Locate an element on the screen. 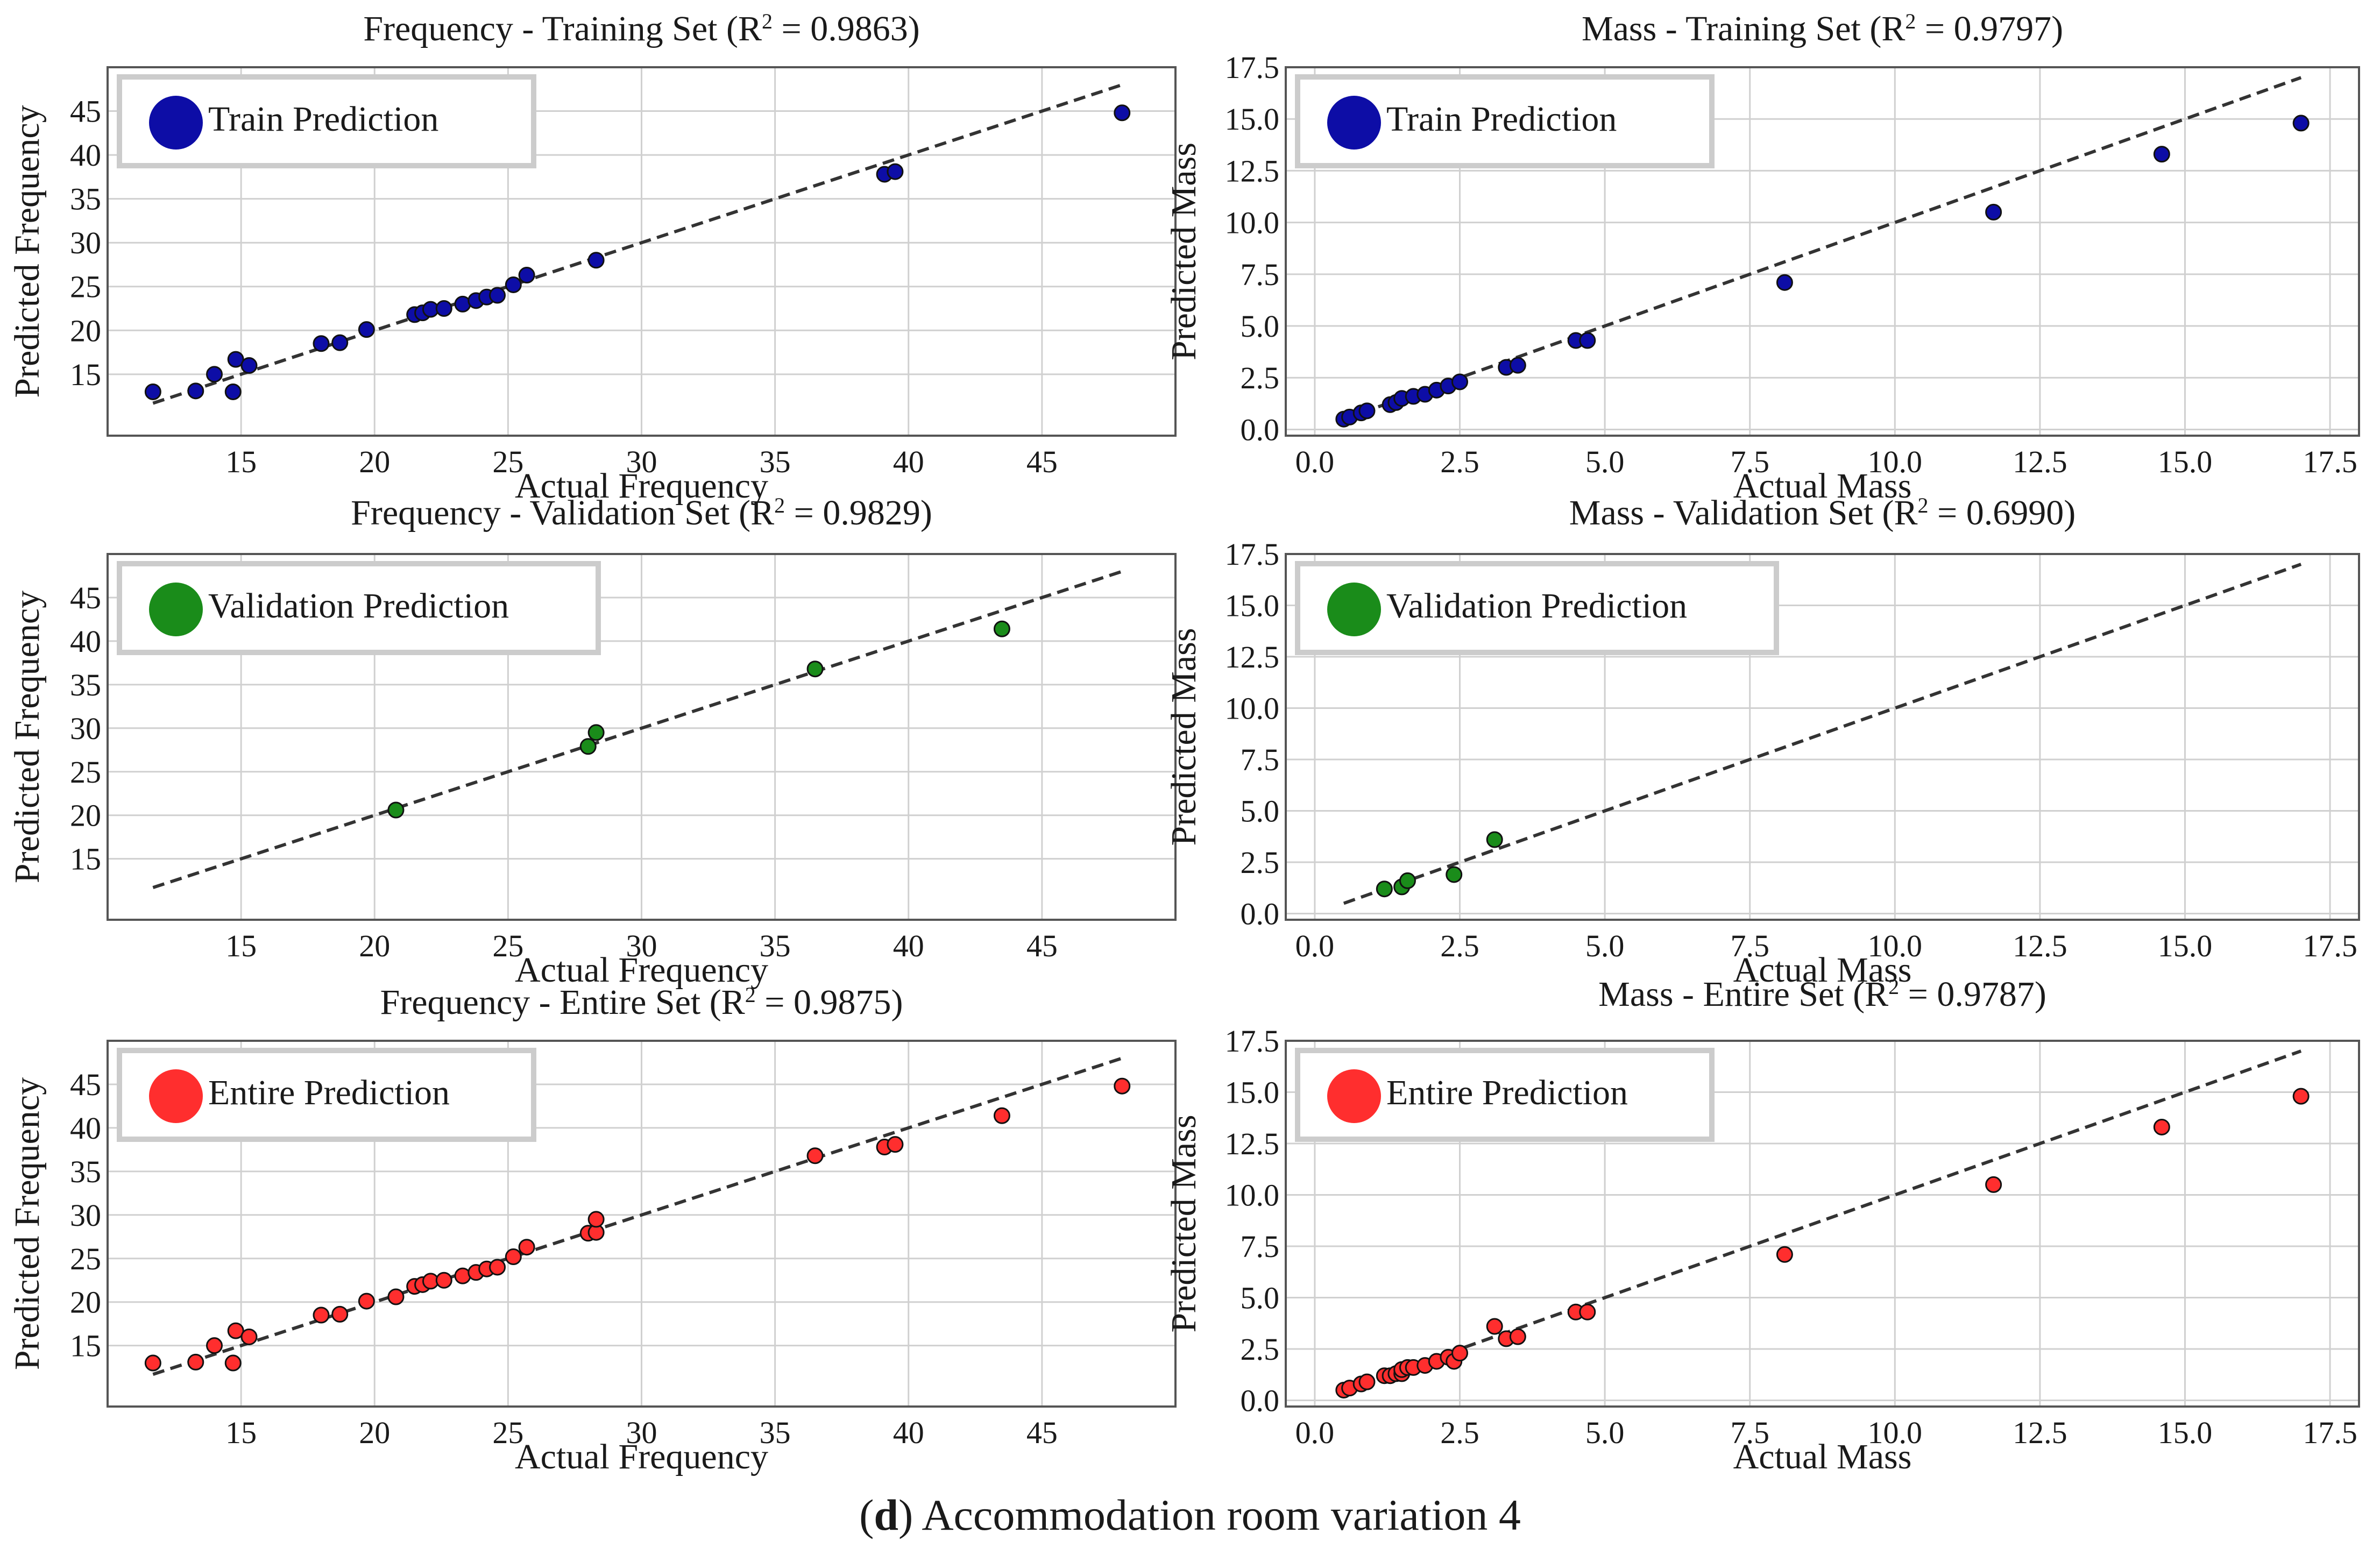  y-tick-label: 2.5 is located at coordinates (1260, 862).